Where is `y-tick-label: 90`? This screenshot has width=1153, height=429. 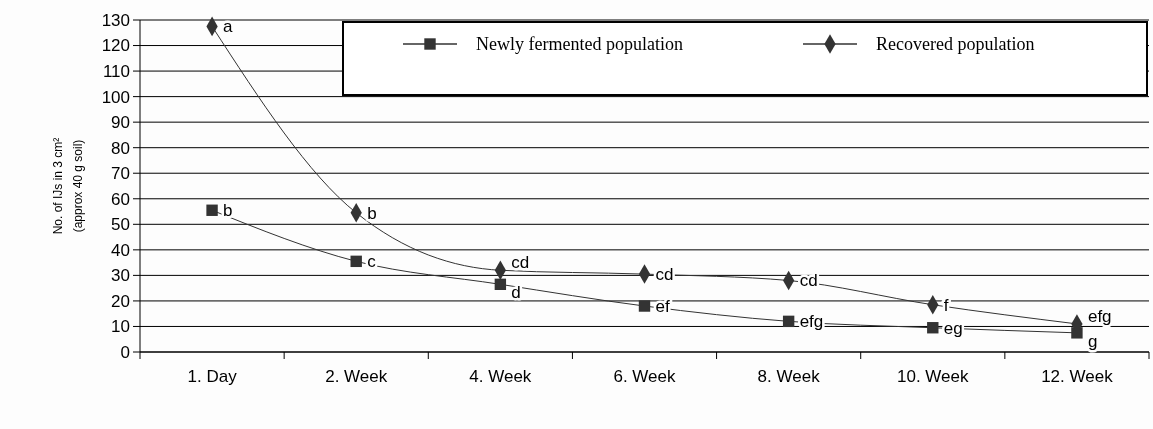 y-tick-label: 90 is located at coordinates (120, 123).